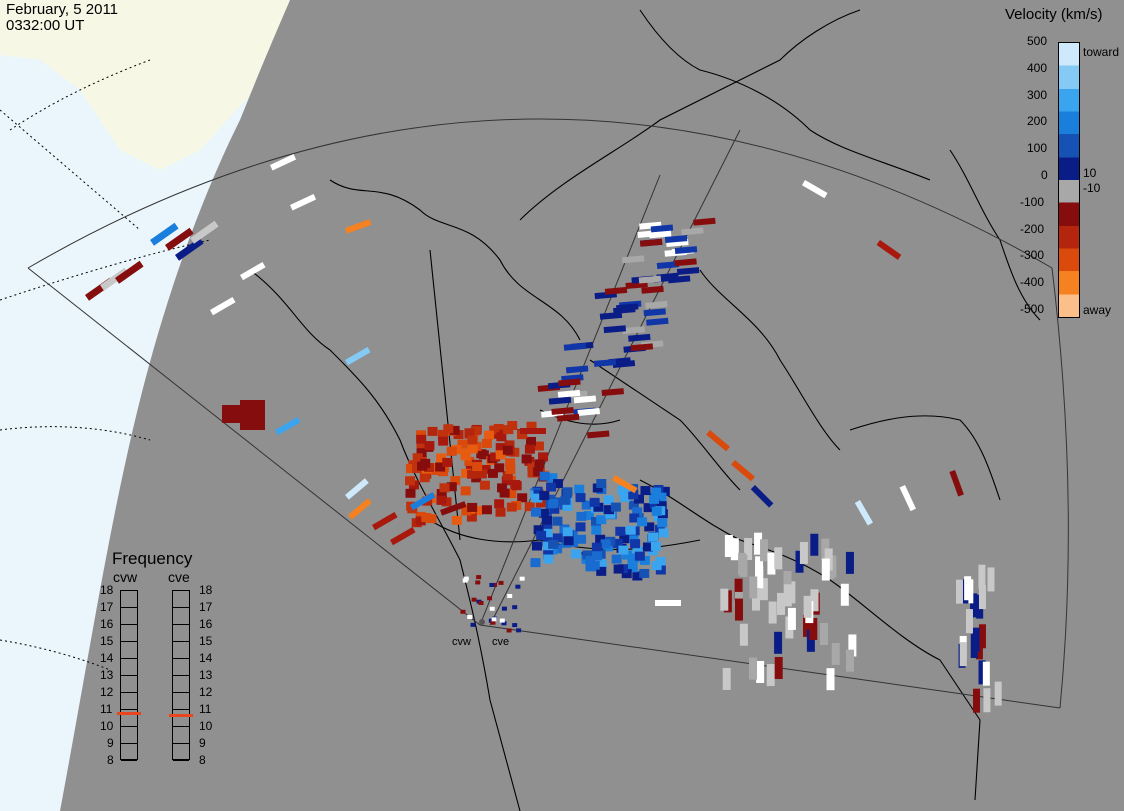 This screenshot has width=1124, height=811. Describe the element at coordinates (107, 658) in the screenshot. I see `frequency-scale-label-left: 14` at that location.